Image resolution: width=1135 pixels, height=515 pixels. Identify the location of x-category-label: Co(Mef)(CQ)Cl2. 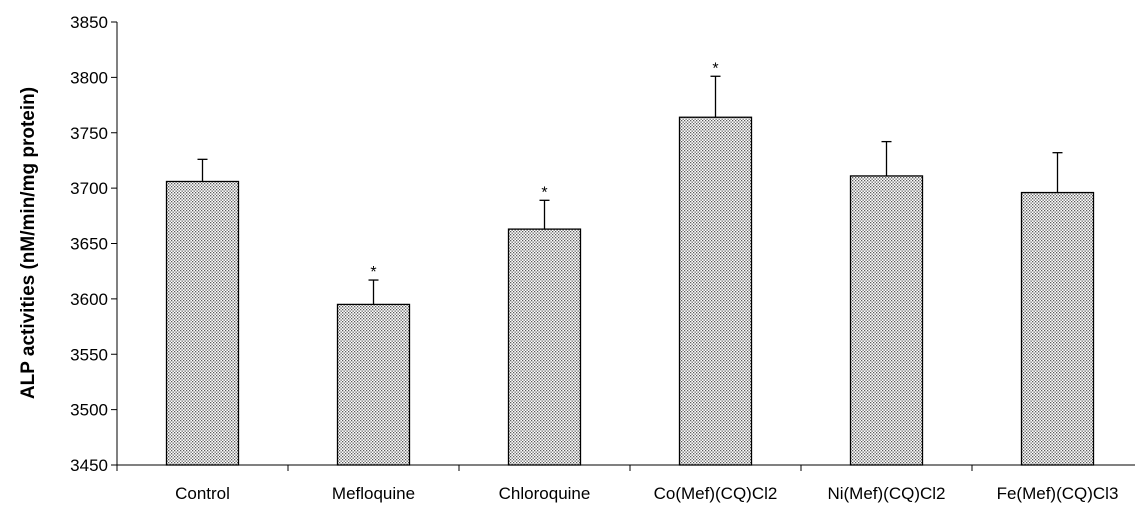
(716, 493).